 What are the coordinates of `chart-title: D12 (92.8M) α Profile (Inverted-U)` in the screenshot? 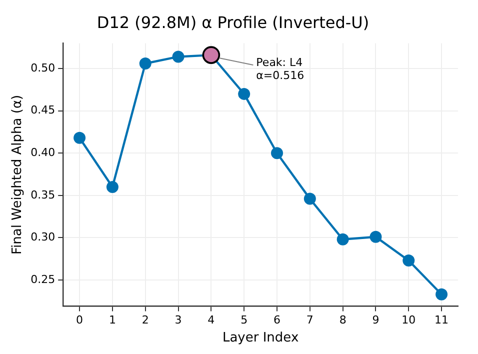 It's located at (233, 22).